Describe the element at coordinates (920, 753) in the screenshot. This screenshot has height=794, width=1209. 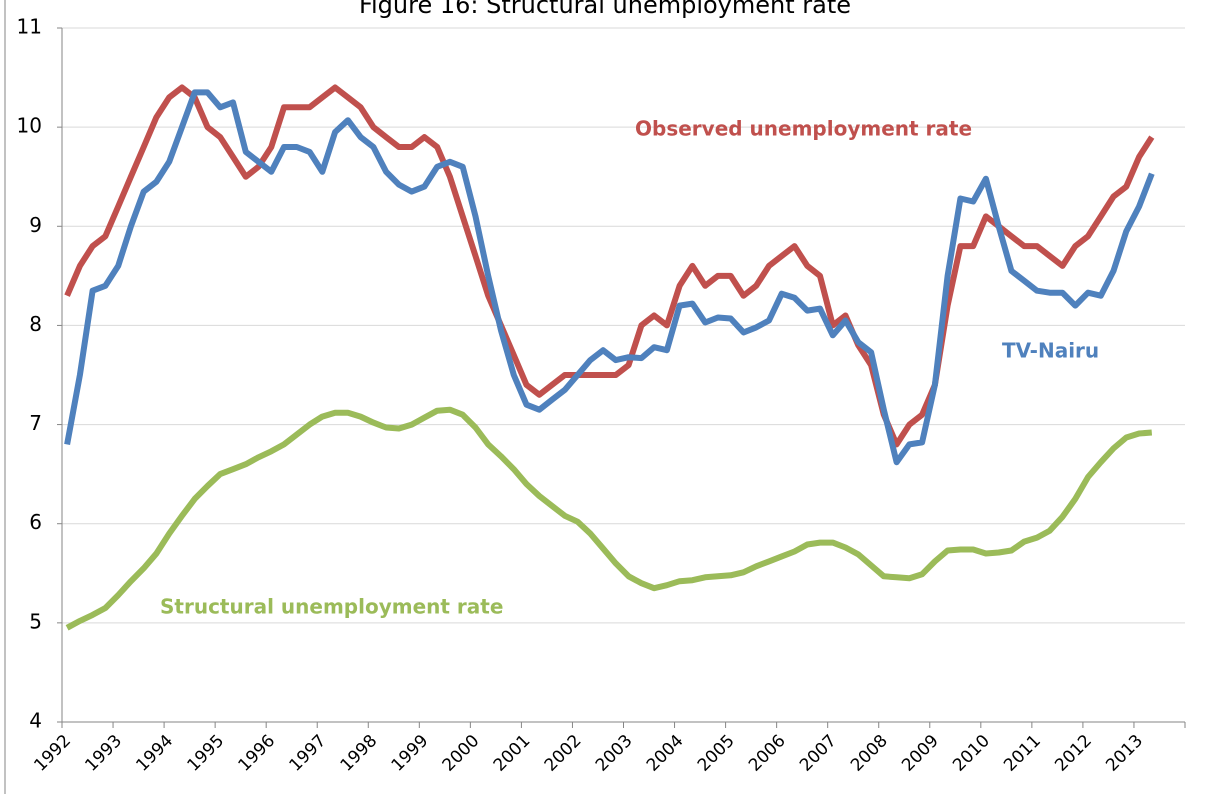
I see `x-tick-label: 2009` at that location.